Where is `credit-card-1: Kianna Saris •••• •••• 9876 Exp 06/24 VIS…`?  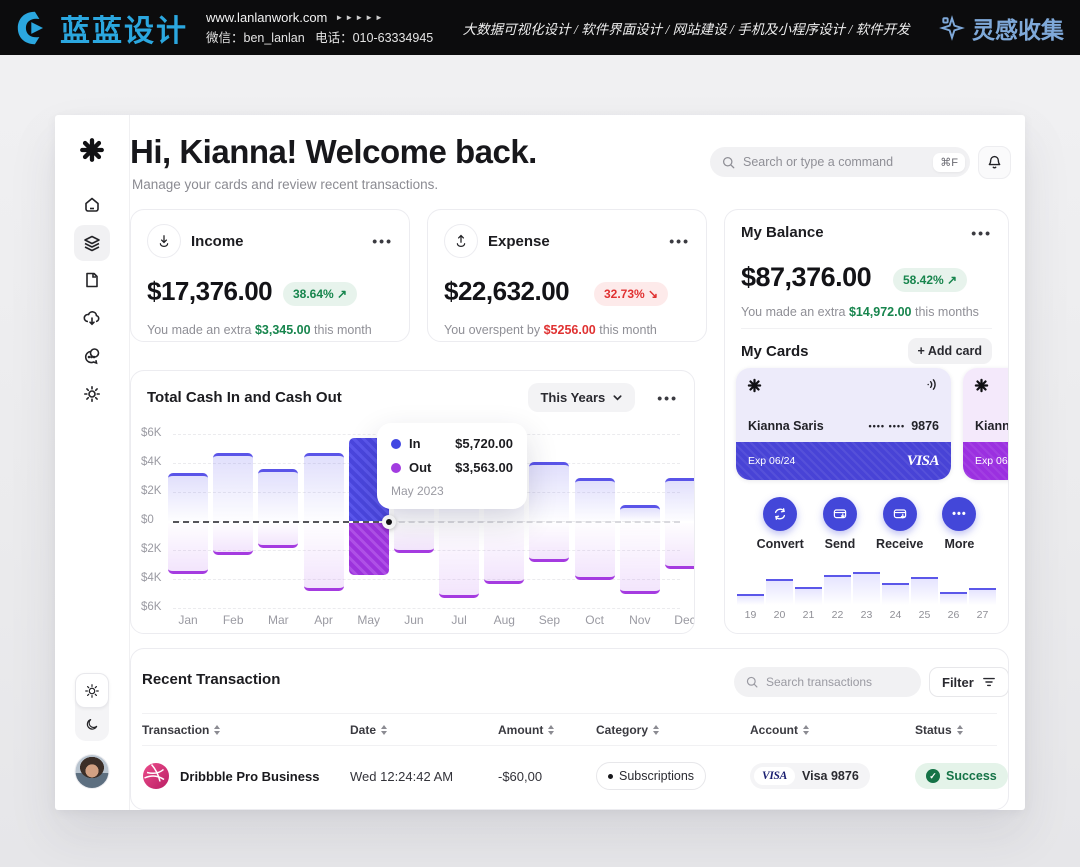
credit-card-1: Kianna Saris •••• •••• 9876 Exp 06/24 VIS… is located at coordinates (843, 424).